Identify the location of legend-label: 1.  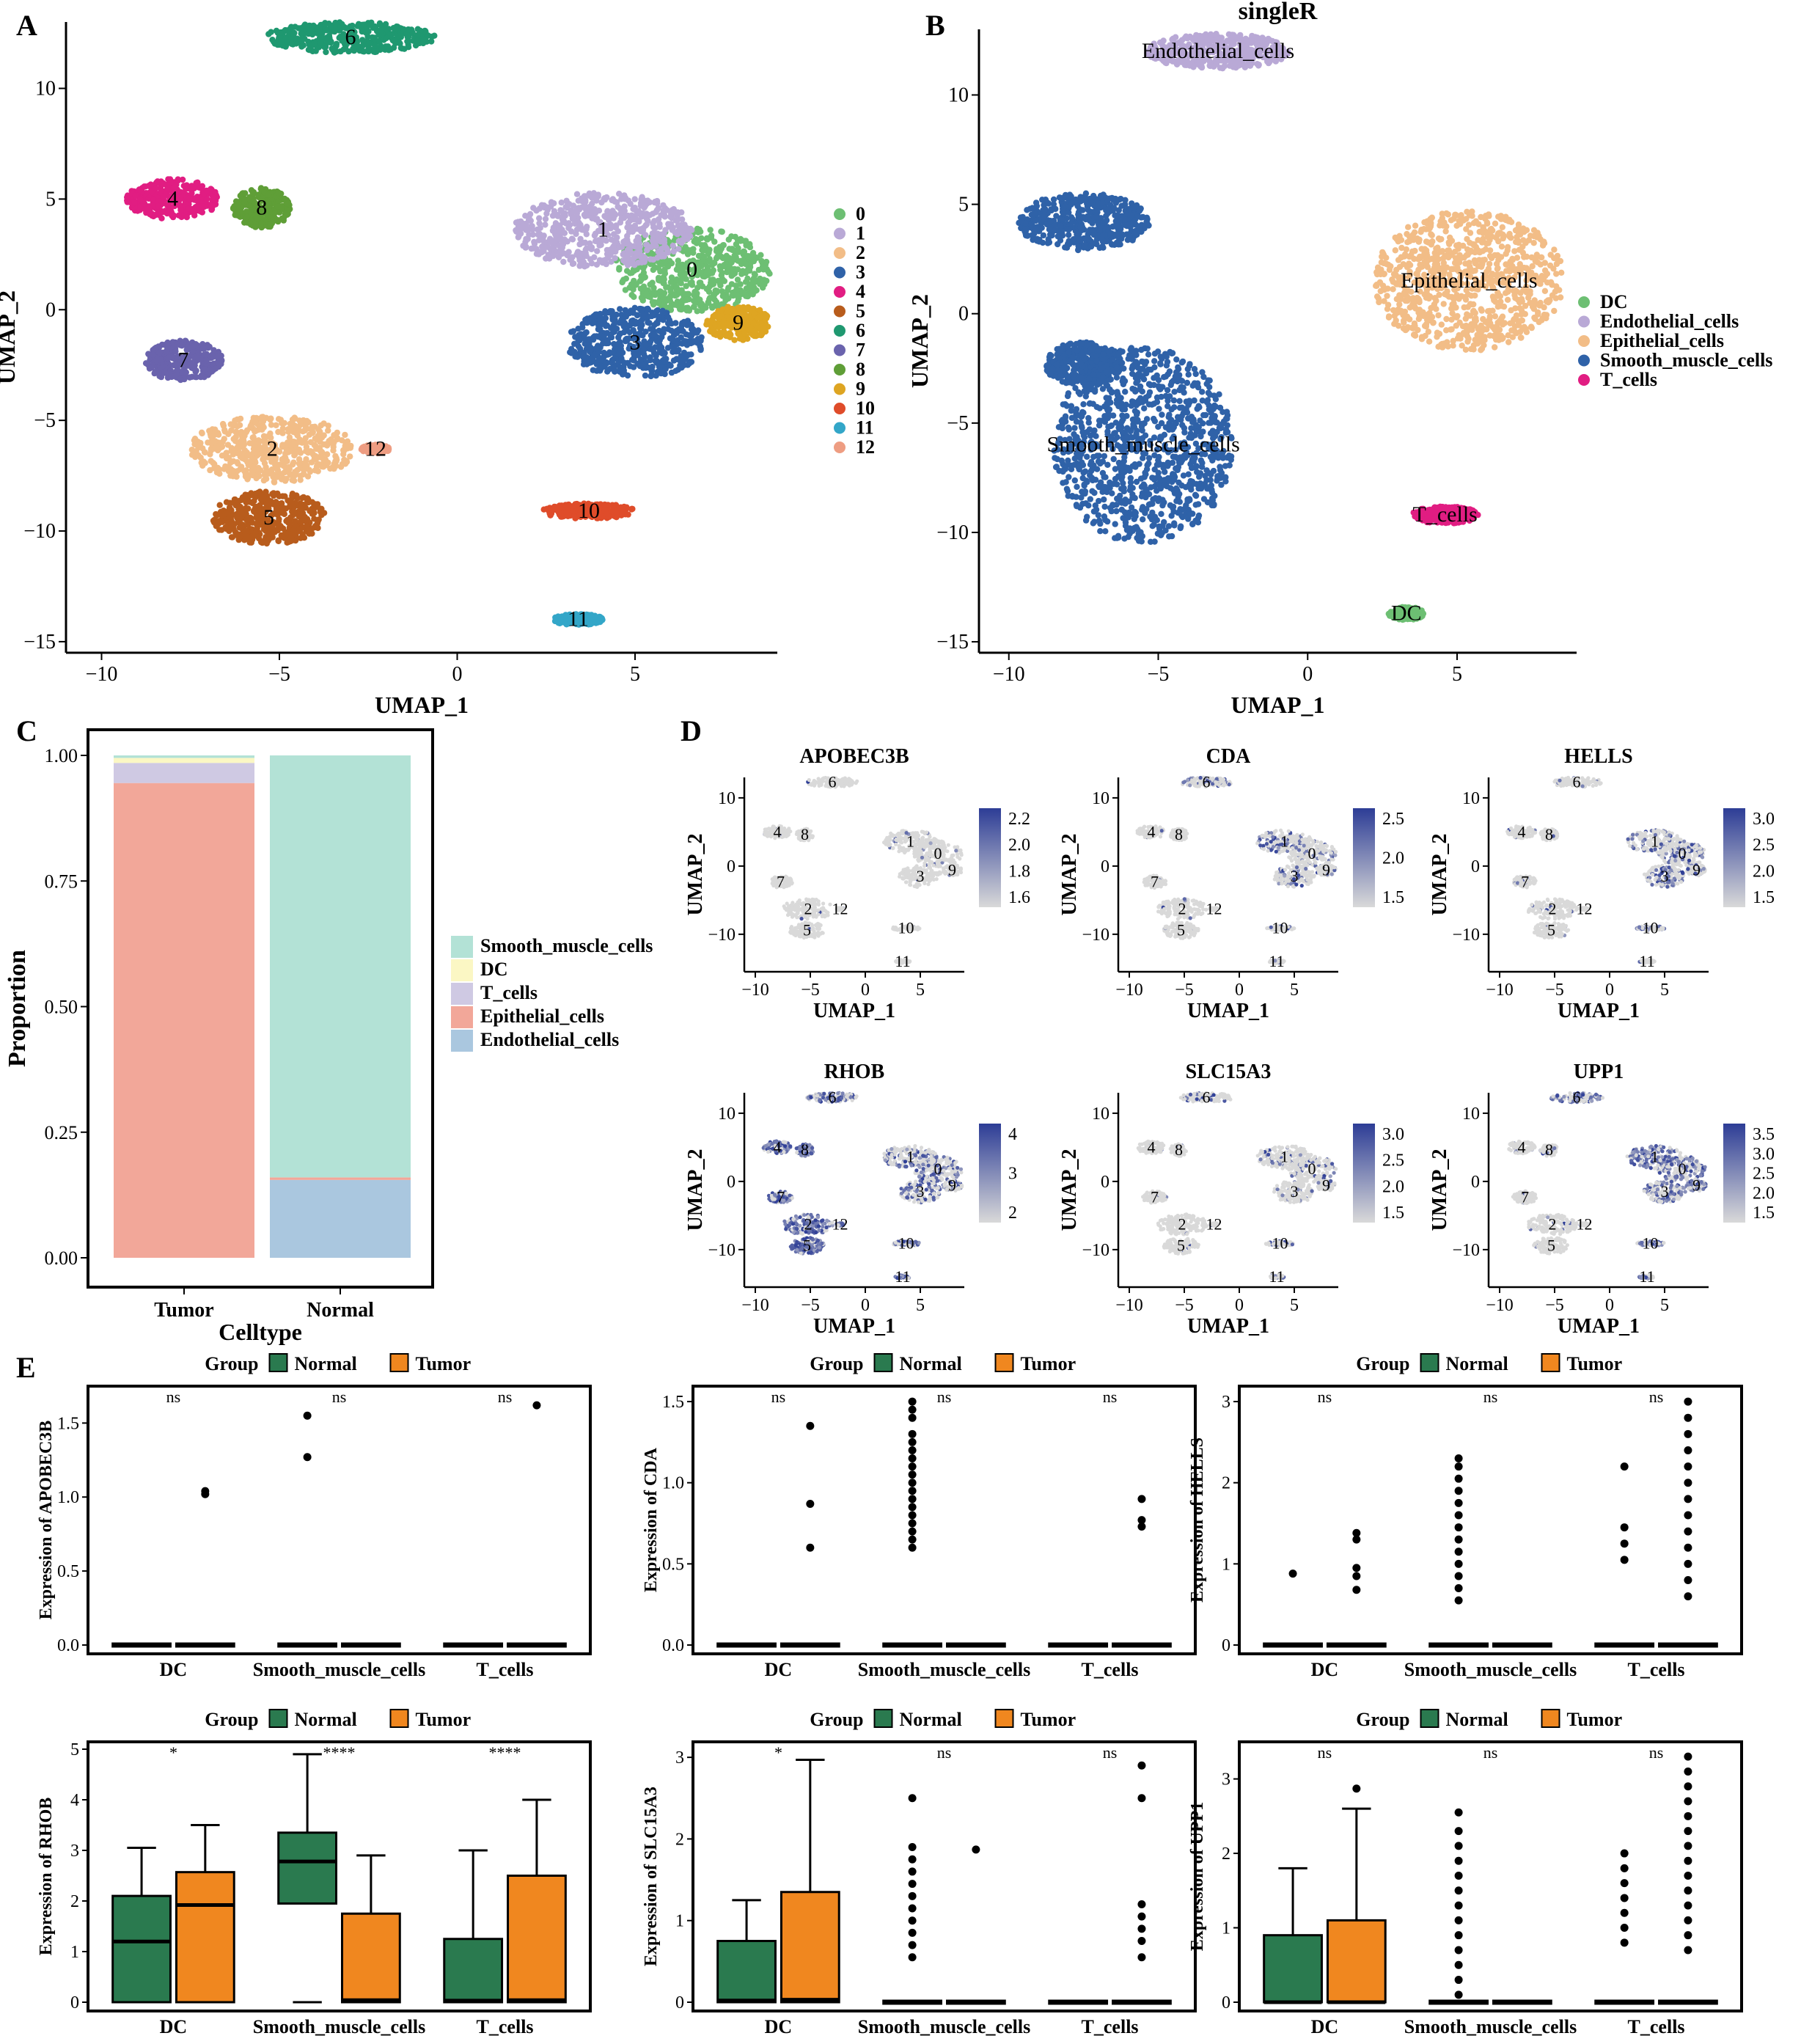
(860, 233).